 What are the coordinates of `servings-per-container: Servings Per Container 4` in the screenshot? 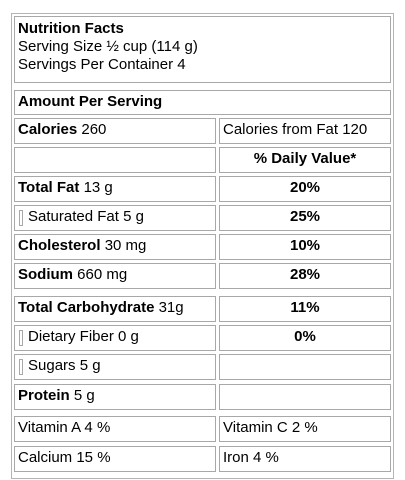 It's located at (102, 64).